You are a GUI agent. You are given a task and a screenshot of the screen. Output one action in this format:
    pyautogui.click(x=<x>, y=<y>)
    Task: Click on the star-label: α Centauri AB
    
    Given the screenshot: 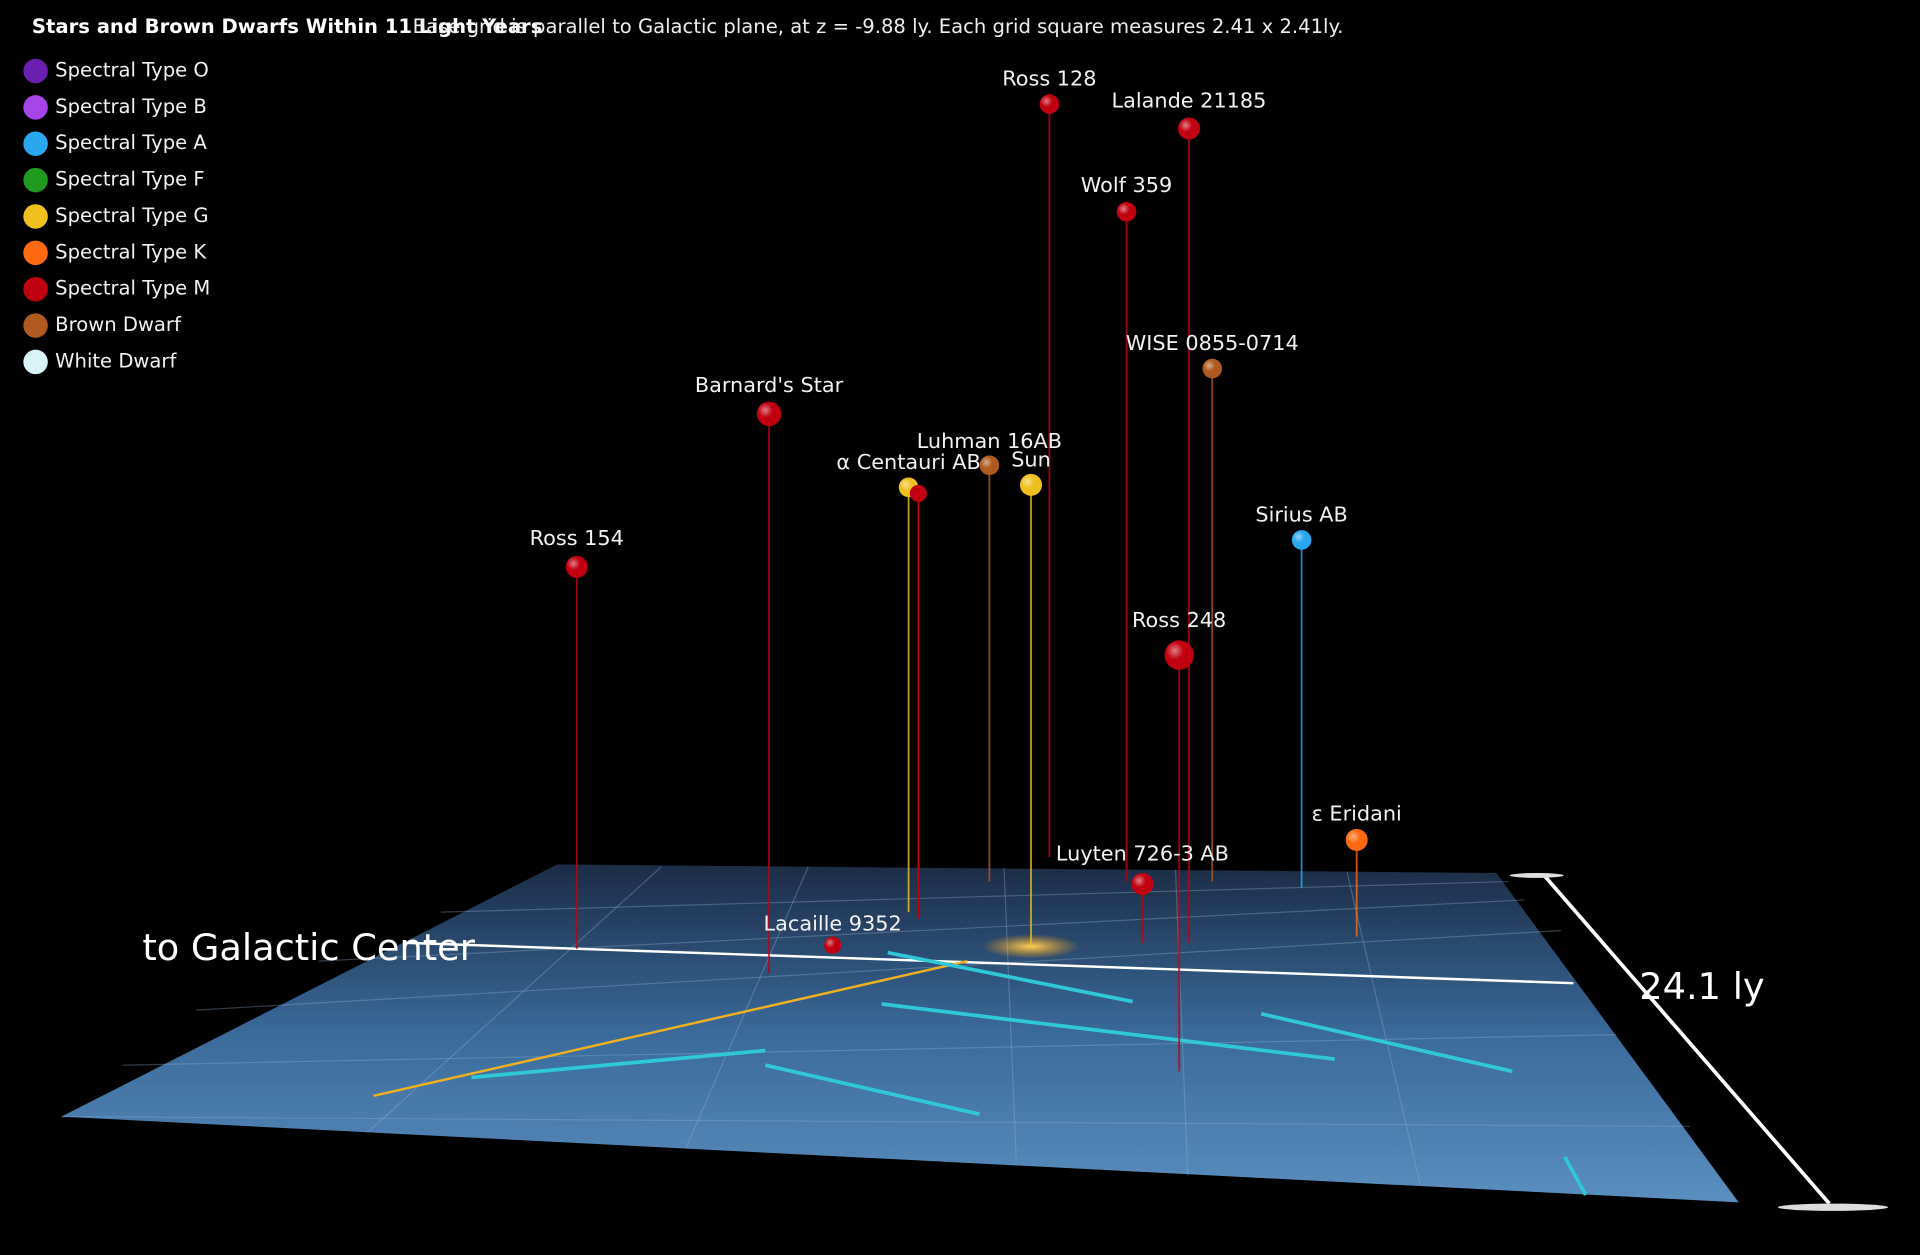 What is the action you would take?
    pyautogui.click(x=908, y=462)
    